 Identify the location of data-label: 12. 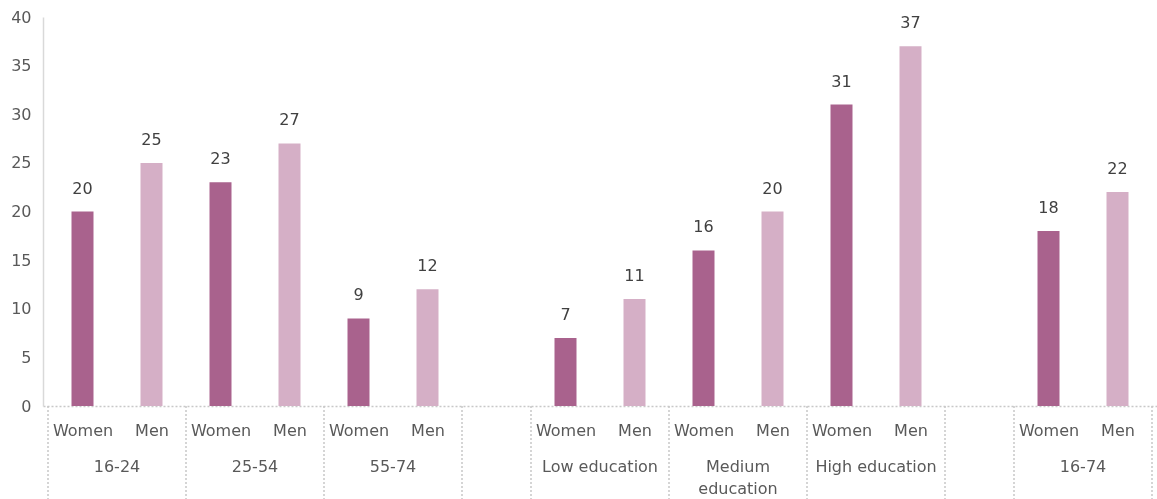
(427, 266).